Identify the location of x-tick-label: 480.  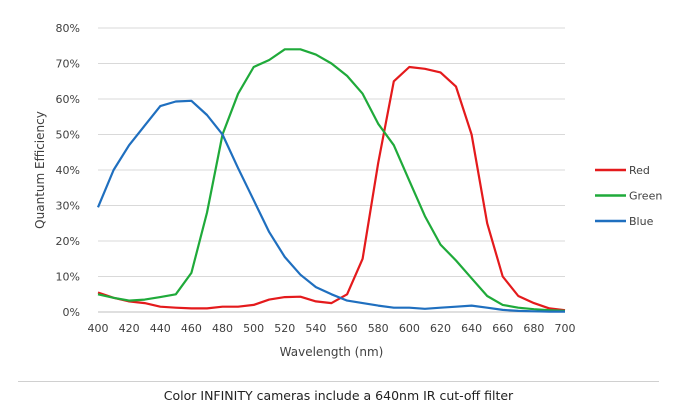
(222, 328).